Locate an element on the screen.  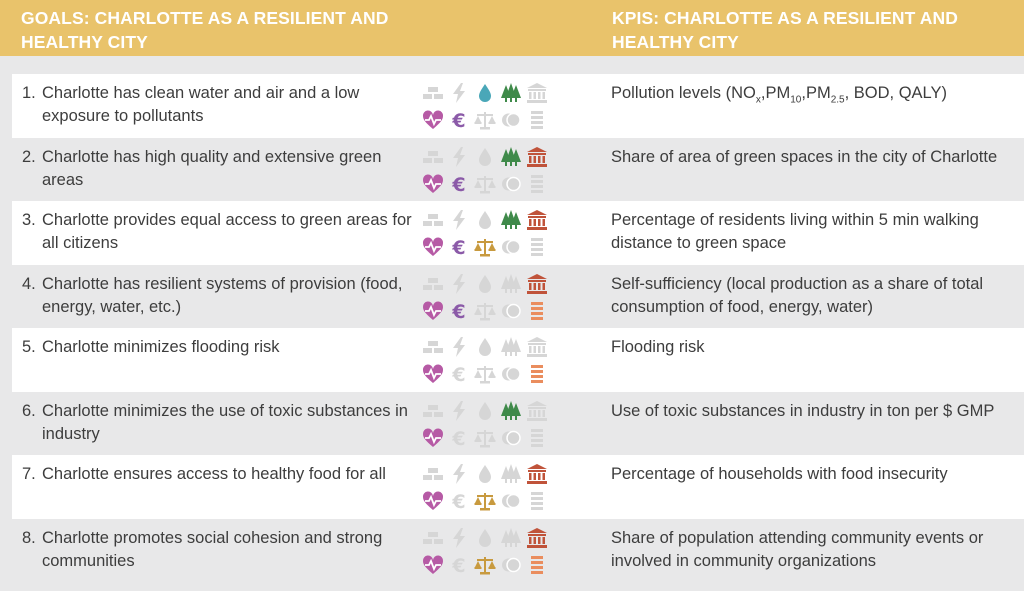
kpi-text: Pollution levels (NO is located at coordinates (683, 93).